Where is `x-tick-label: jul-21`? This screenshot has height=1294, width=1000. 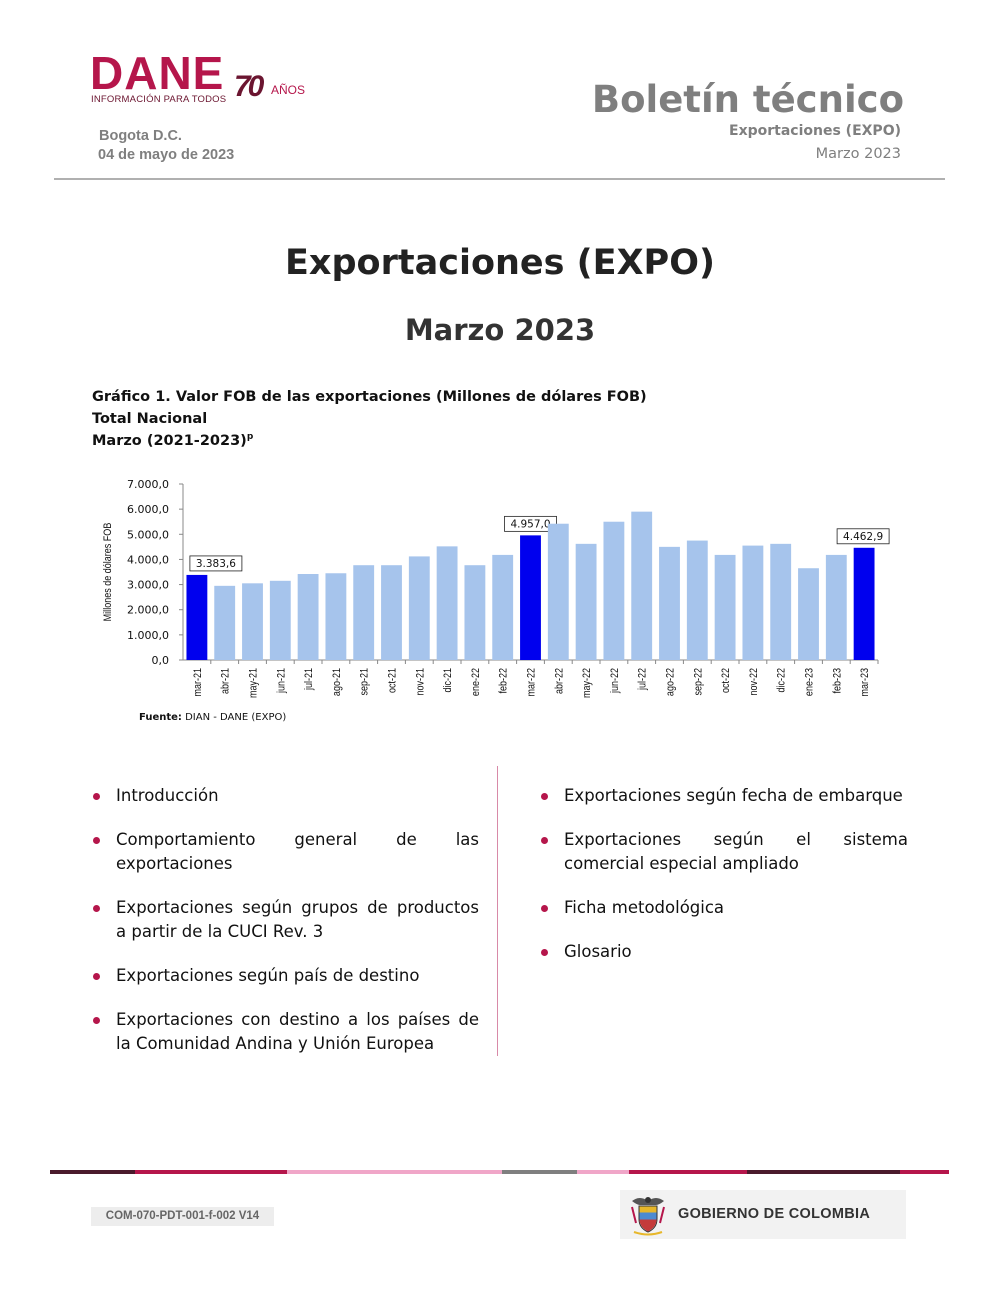 x-tick-label: jul-21 is located at coordinates (309, 679).